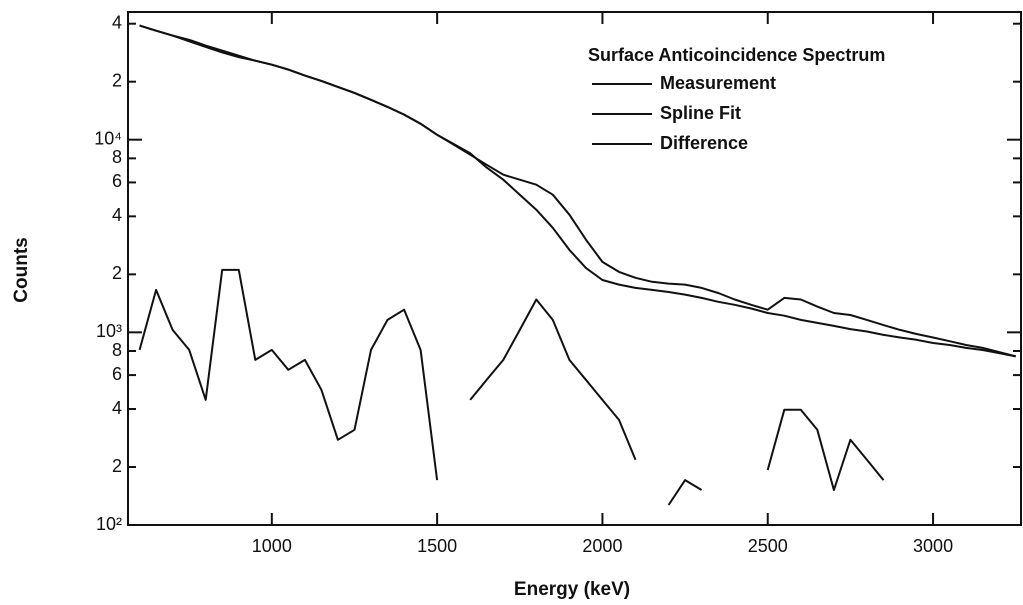 The height and width of the screenshot is (605, 1023). Describe the element at coordinates (109, 524) in the screenshot. I see `y-tick-label: 10²` at that location.